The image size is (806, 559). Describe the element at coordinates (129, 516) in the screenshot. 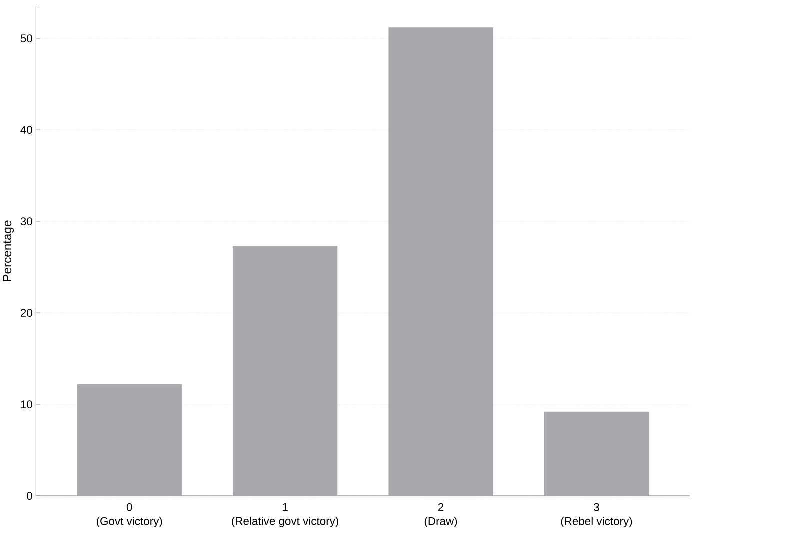

I see `x-tick-label: 0 (Govt victory)` at that location.